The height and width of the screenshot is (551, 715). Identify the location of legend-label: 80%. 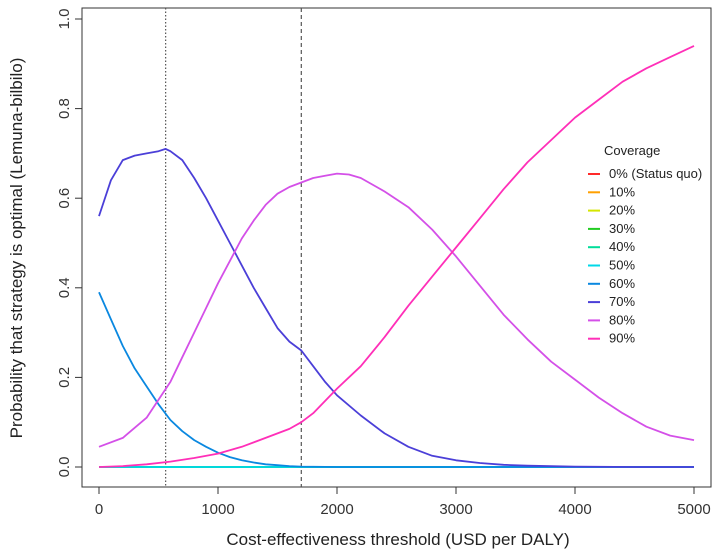
(622, 319).